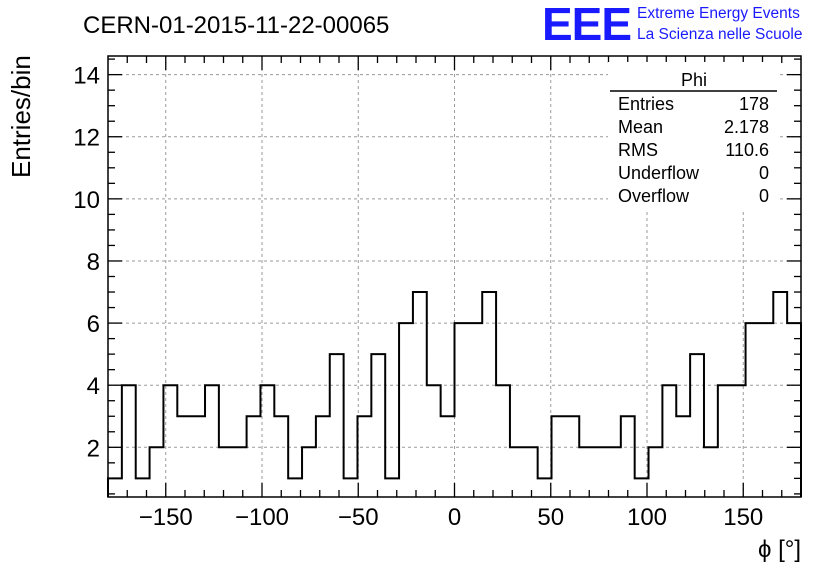  I want to click on x-tick-labels: −150 −100 −50 0 50 100 150, so click(451, 517).